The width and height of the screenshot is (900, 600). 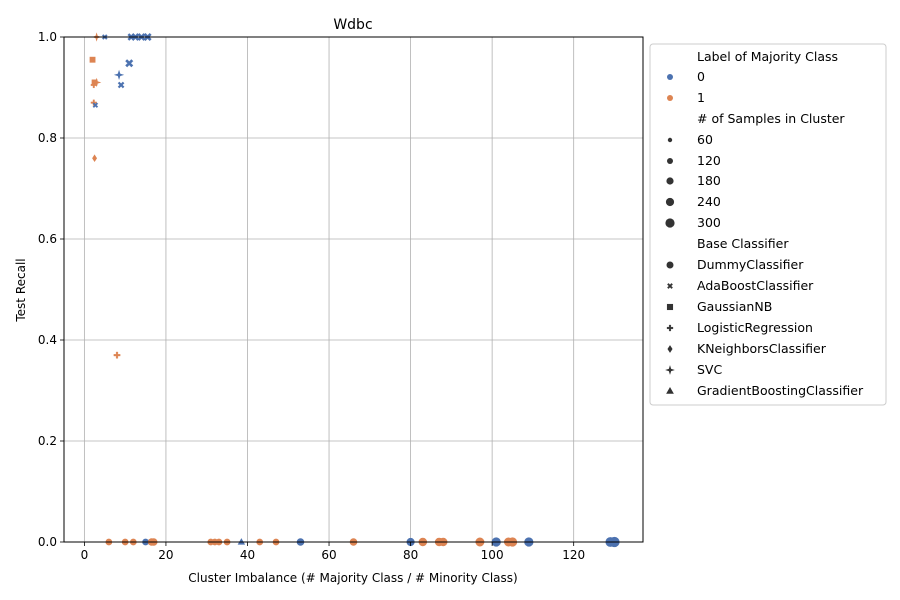 What do you see at coordinates (573, 555) in the screenshot?
I see `x-tick-label: 120` at bounding box center [573, 555].